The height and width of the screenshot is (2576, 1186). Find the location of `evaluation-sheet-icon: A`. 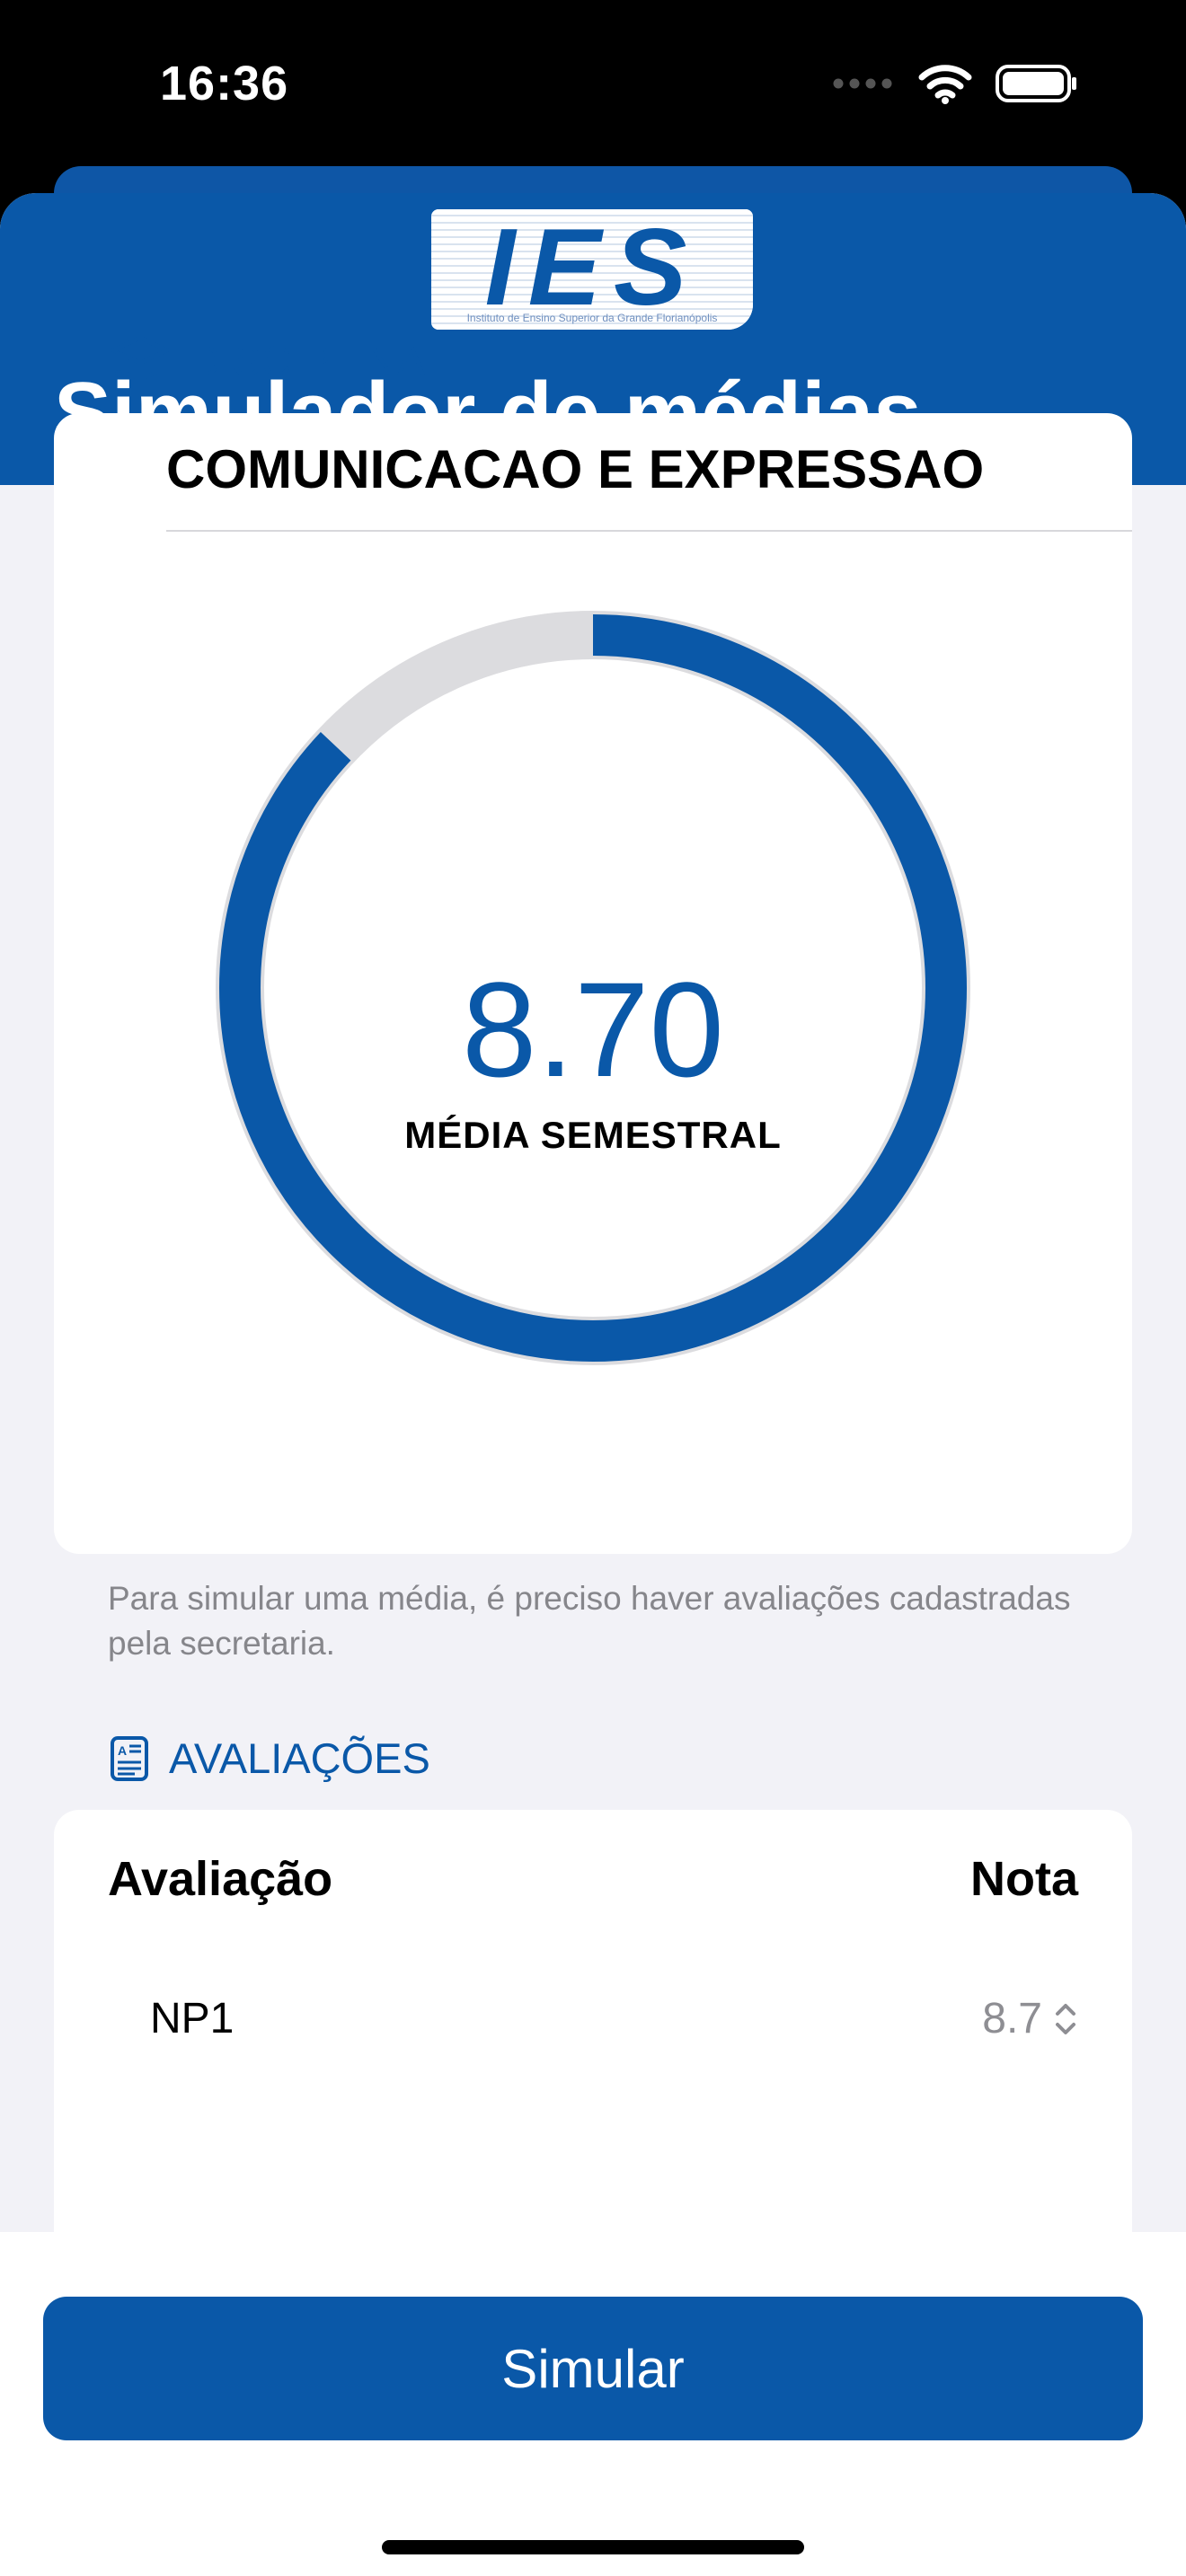

evaluation-sheet-icon: A is located at coordinates (129, 1758).